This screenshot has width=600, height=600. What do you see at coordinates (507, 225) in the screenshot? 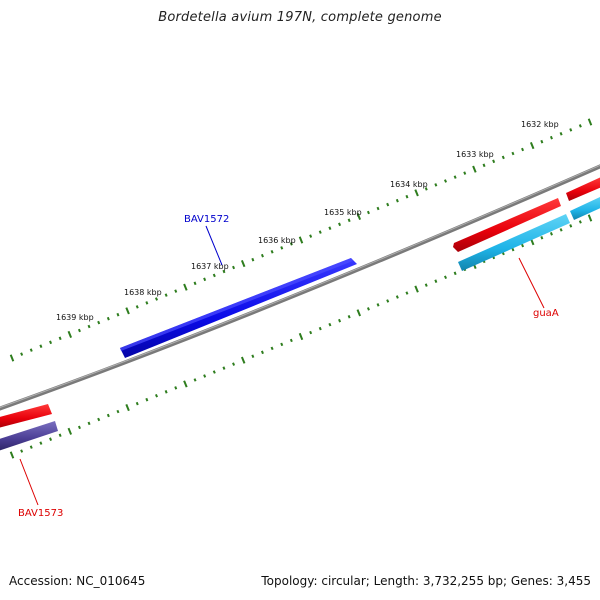
I see `gene-guaA-neighbor-forward` at bounding box center [507, 225].